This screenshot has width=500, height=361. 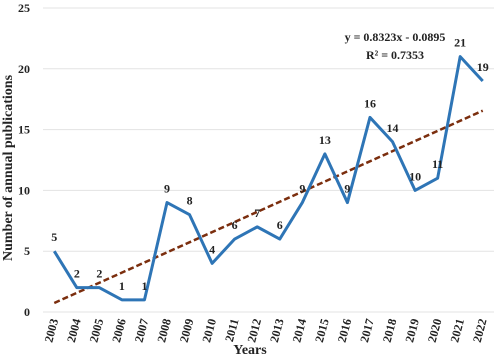 What do you see at coordinates (257, 213) in the screenshot?
I see `data-label: 7` at bounding box center [257, 213].